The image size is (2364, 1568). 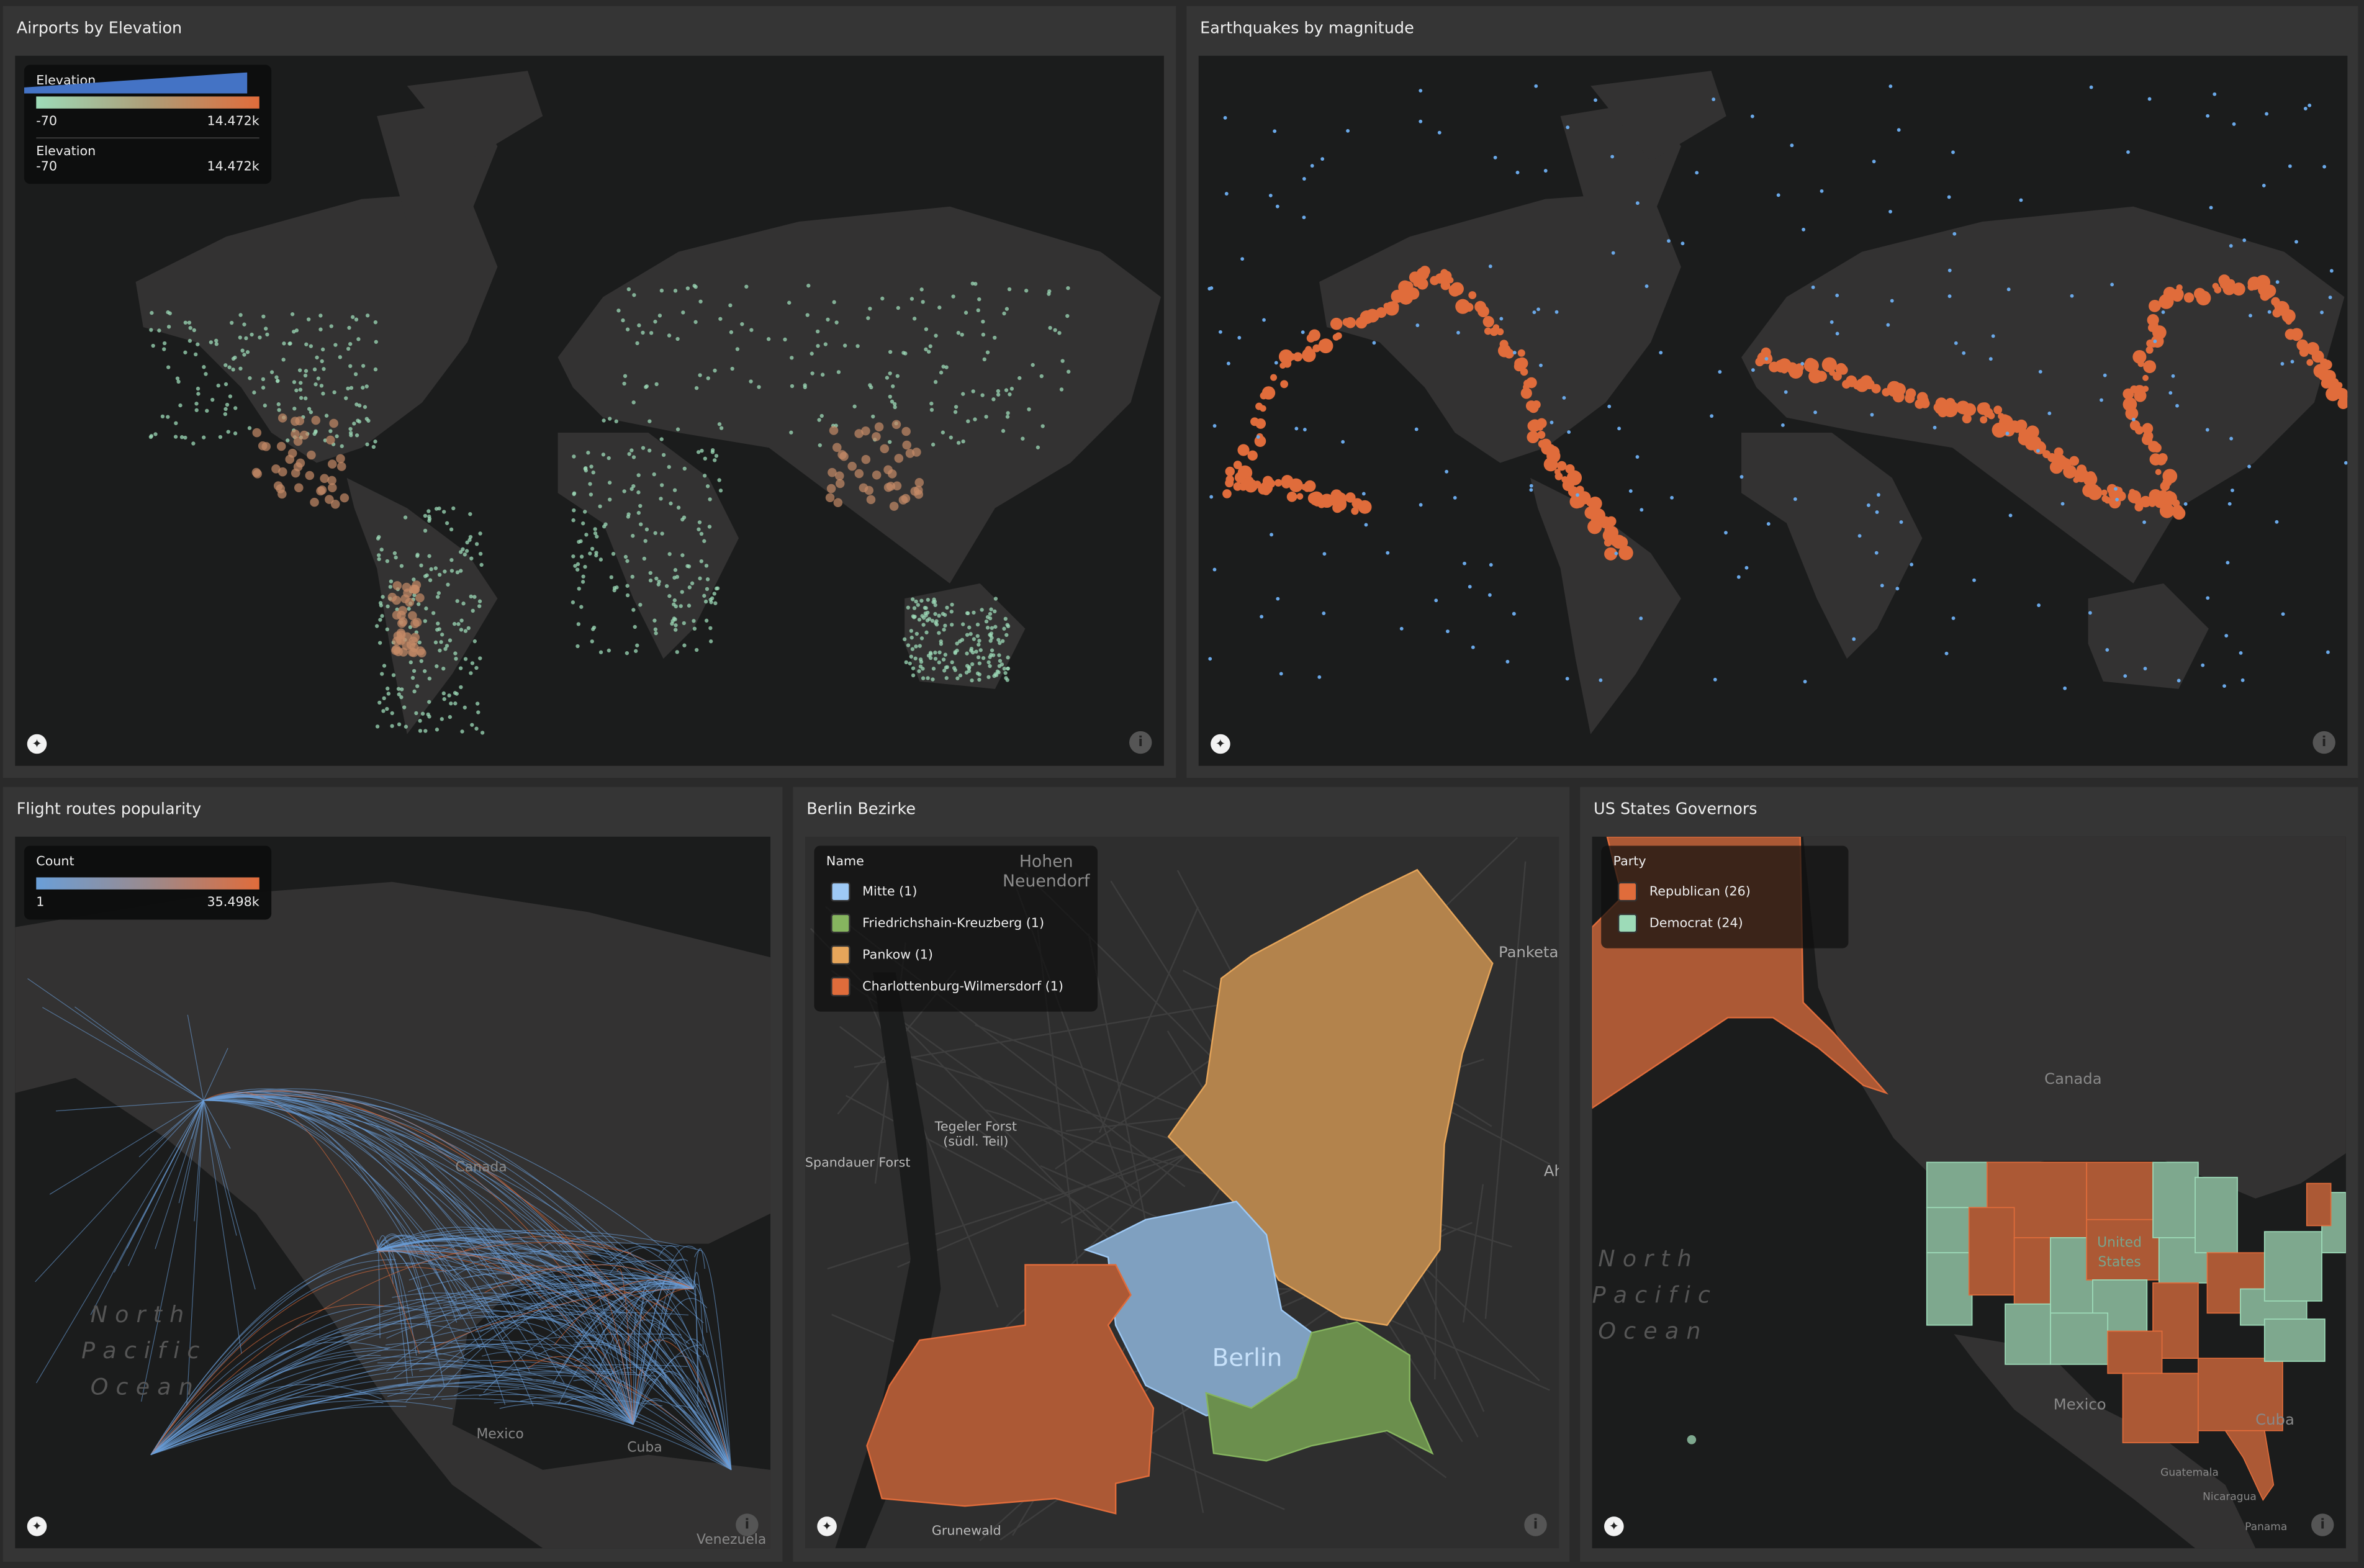 I want to click on color-gradient-bar, so click(x=147, y=884).